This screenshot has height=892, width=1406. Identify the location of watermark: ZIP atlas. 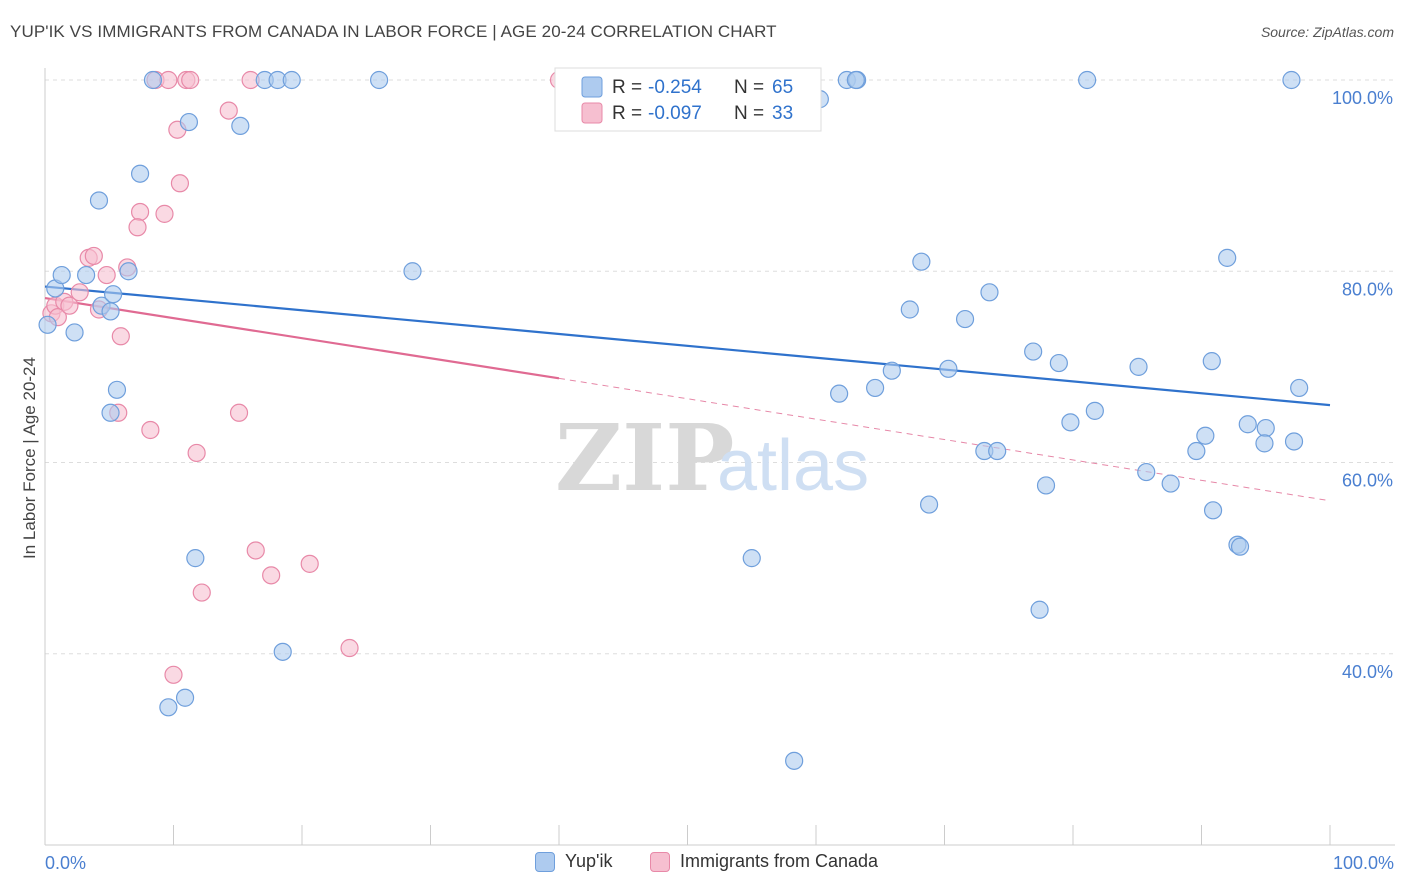
(712, 458).